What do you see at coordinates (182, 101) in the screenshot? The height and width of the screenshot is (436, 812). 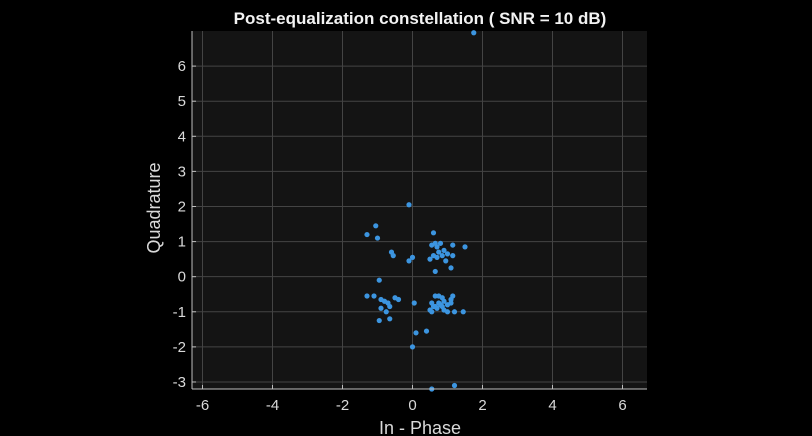 I see `y-tick-label: 5` at bounding box center [182, 101].